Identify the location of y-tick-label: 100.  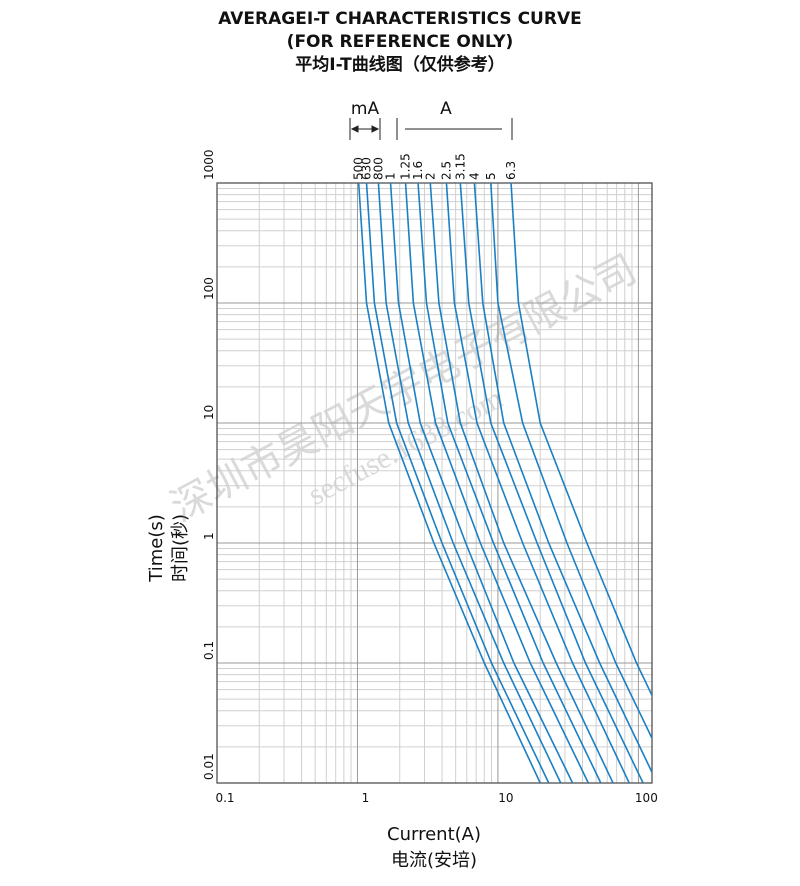
(209, 288).